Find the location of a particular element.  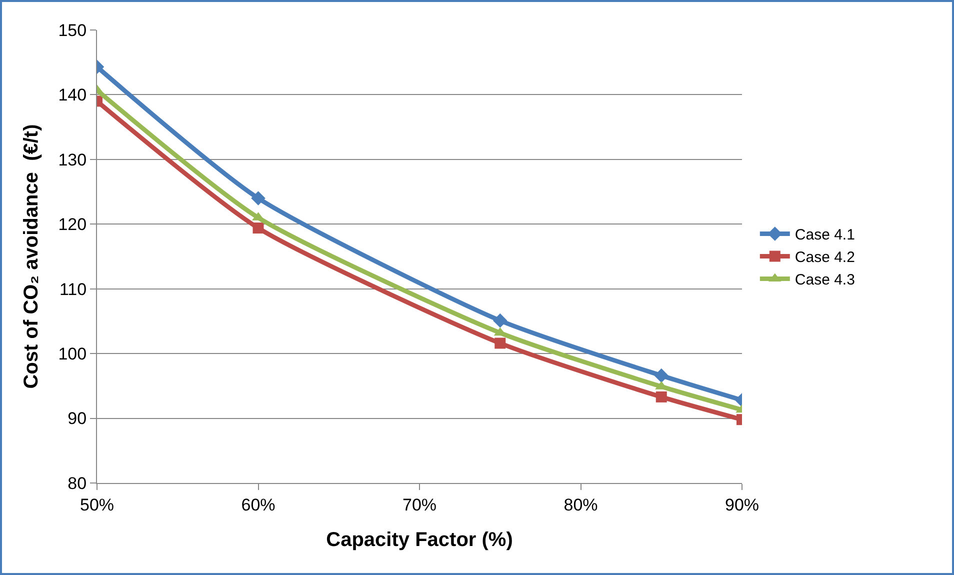

y-tick-label: 80 is located at coordinates (77, 483).